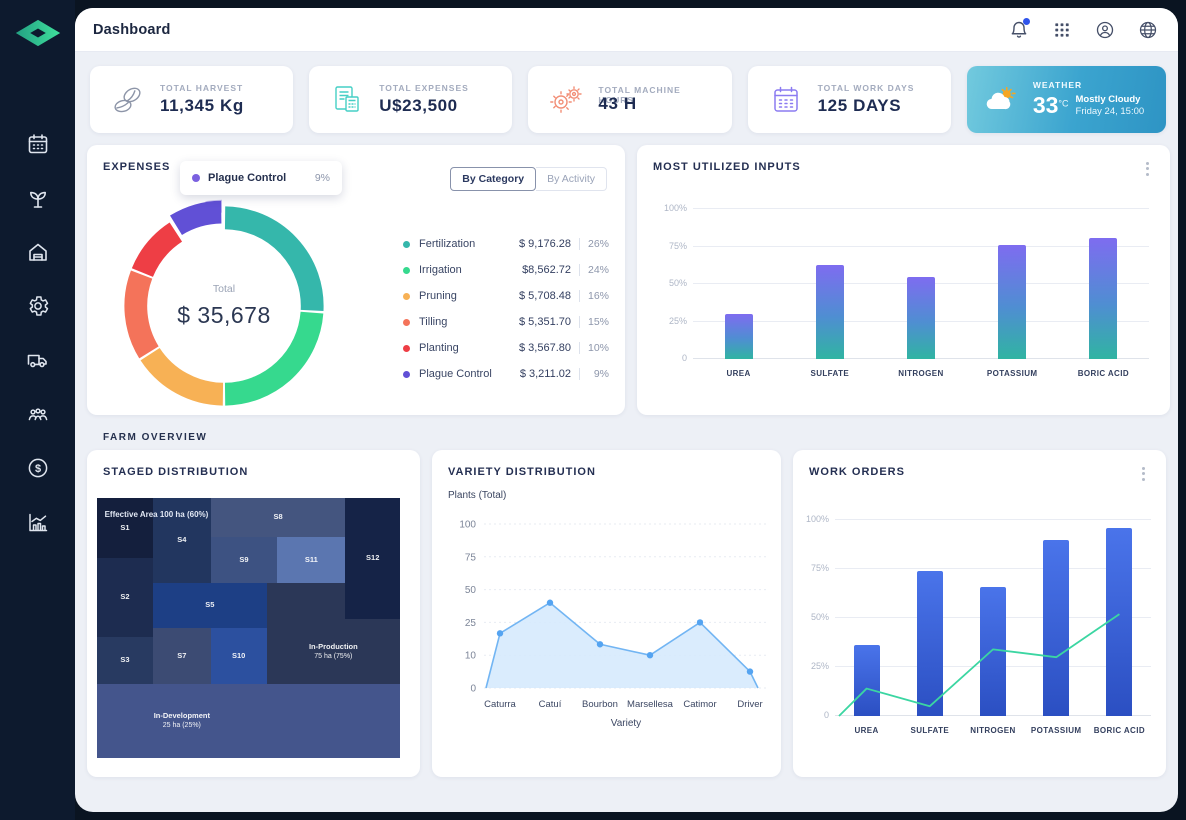  Describe the element at coordinates (500, 704) in the screenshot. I see `svg-text: Caturra` at that location.